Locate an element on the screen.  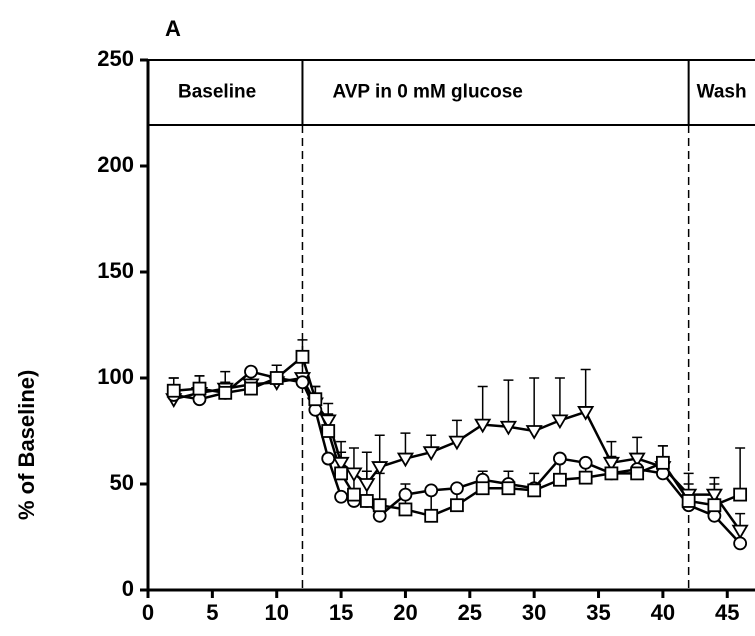
phase-label: Baseline is located at coordinates (217, 92).